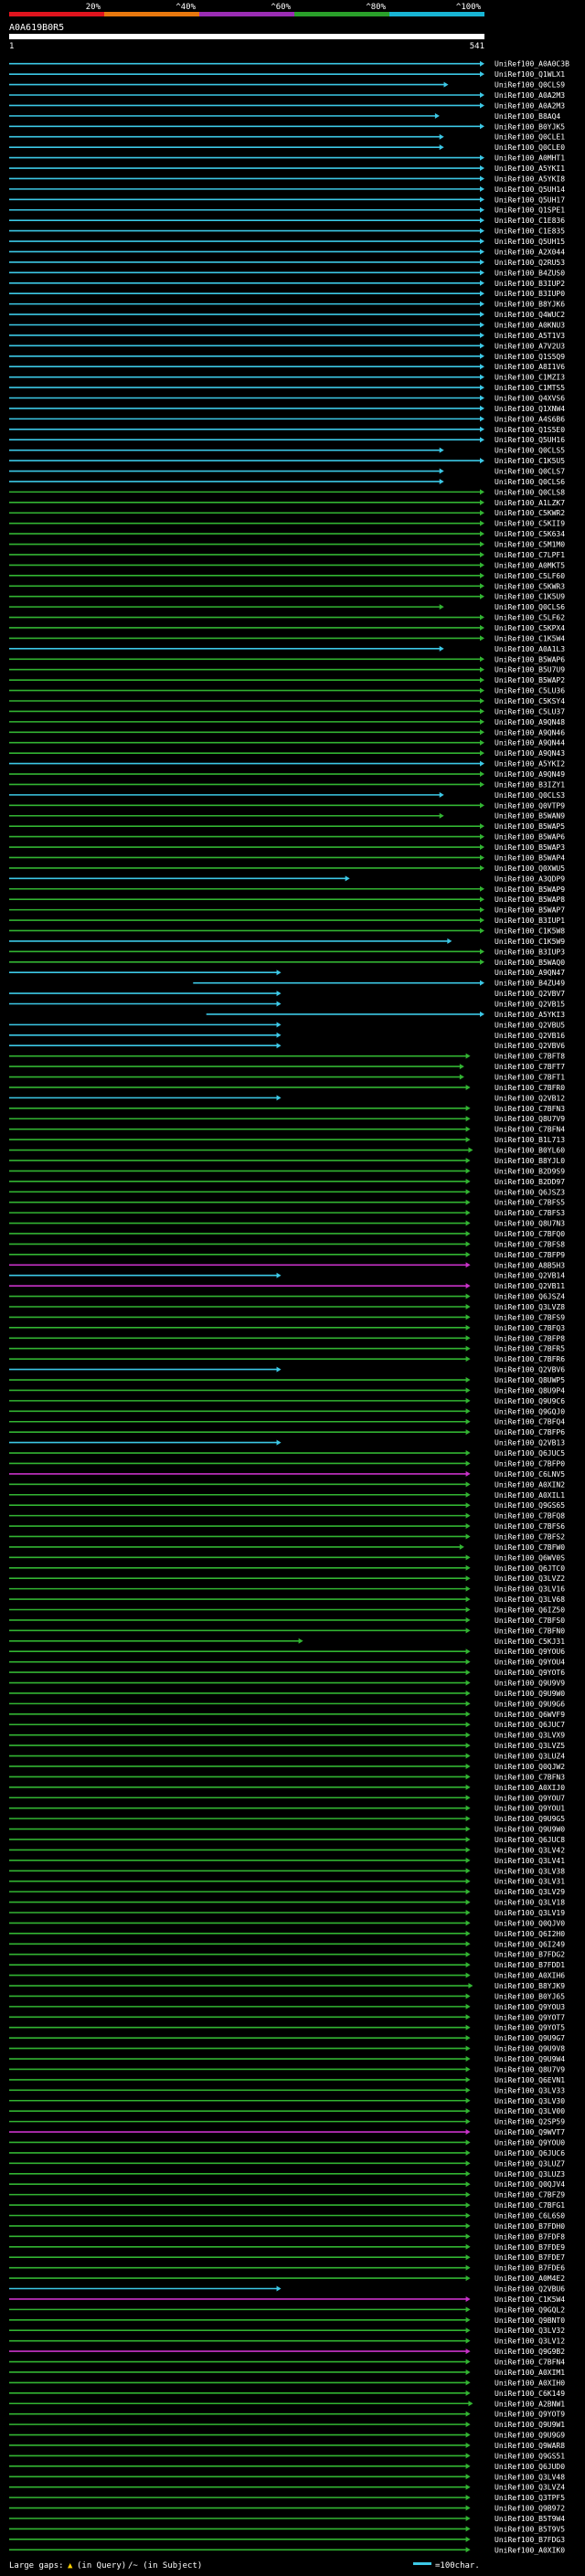 This screenshot has height=2576, width=585. I want to click on hit-row: UniRef100_A0KNU3, so click(287, 325).